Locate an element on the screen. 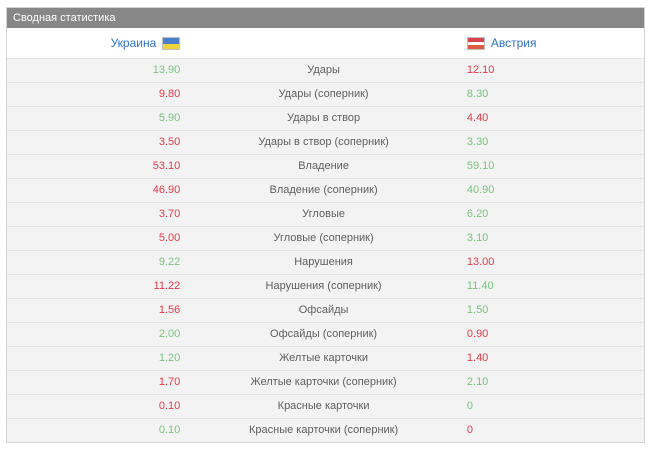 This screenshot has width=652, height=449. stat-label: Красные карточки is located at coordinates (323, 406).